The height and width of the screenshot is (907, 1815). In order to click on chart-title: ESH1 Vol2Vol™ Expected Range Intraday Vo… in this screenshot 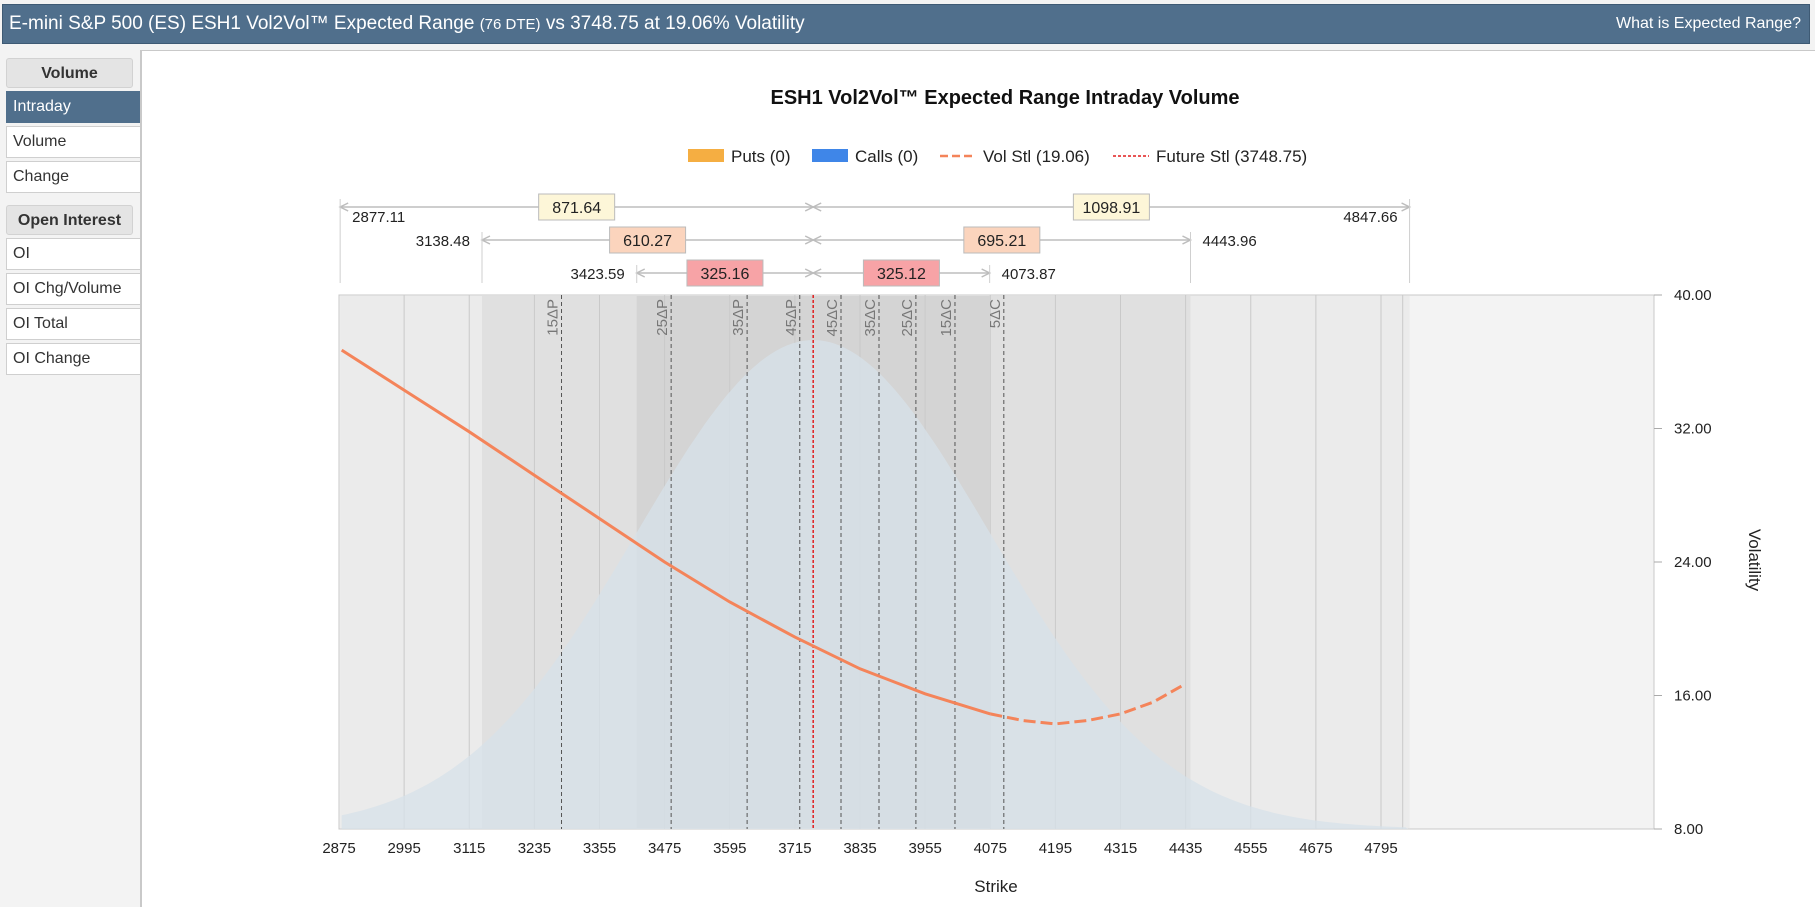, I will do `click(1004, 98)`.